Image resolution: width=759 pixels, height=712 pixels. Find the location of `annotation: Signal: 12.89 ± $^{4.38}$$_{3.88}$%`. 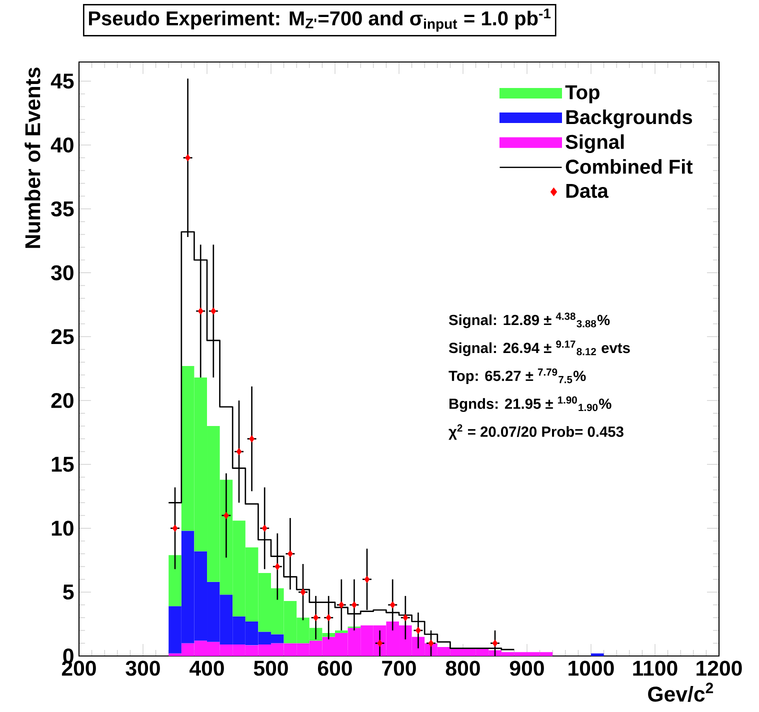

annotation: Signal: 12.89 ± $^{4.38}$$_{3.88}$% is located at coordinates (529, 320).